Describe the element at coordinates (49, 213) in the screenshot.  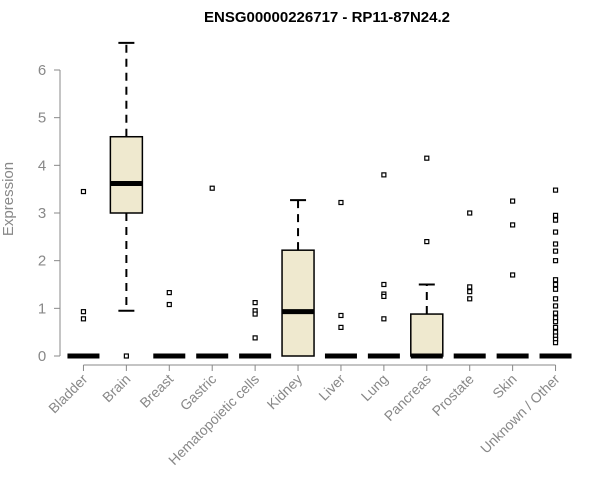
I see `y-axis: 0 1 2 3 4 5 6` at that location.